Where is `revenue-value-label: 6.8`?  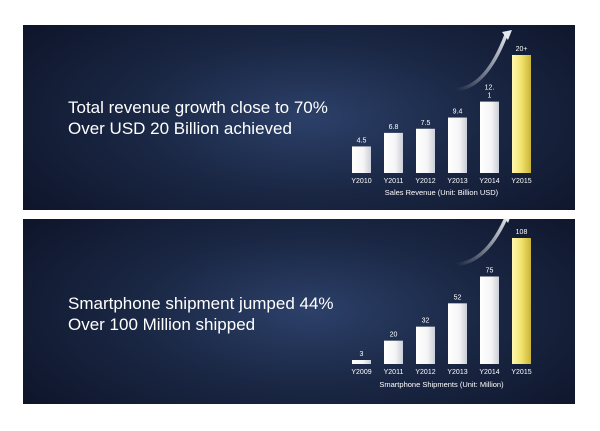 revenue-value-label: 6.8 is located at coordinates (394, 127).